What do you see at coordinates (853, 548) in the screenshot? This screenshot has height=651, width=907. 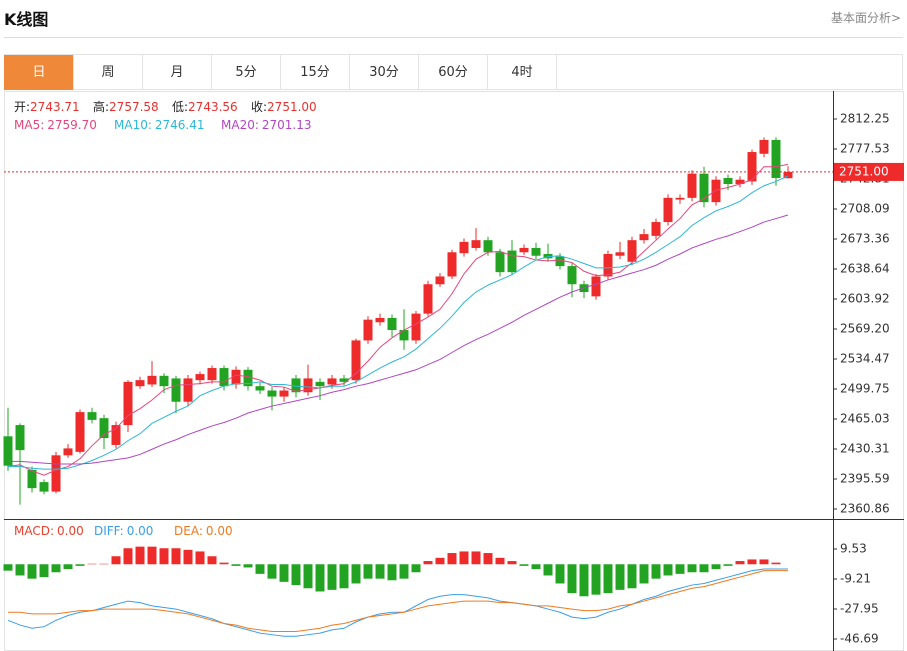 I see `y-tick-label: 9.53` at bounding box center [853, 548].